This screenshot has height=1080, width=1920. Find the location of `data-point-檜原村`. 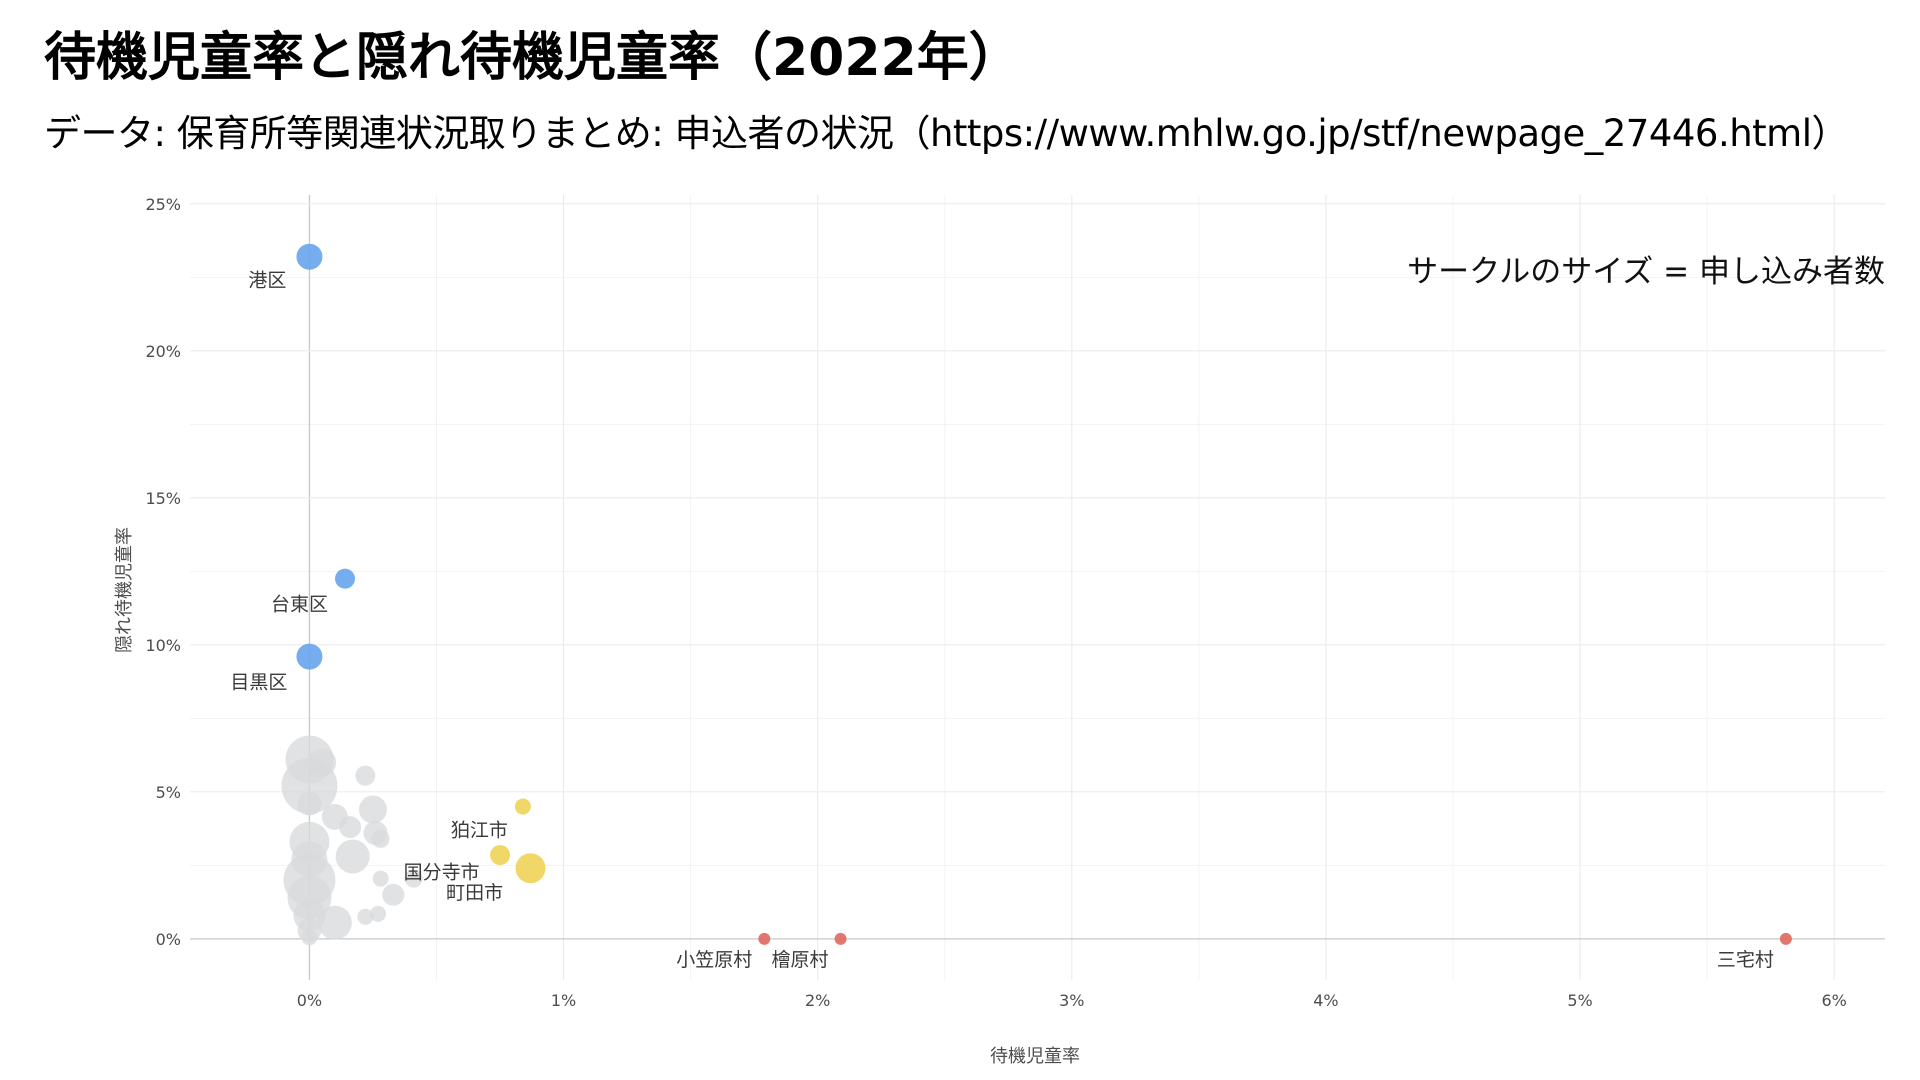

data-point-檜原村 is located at coordinates (840, 938).